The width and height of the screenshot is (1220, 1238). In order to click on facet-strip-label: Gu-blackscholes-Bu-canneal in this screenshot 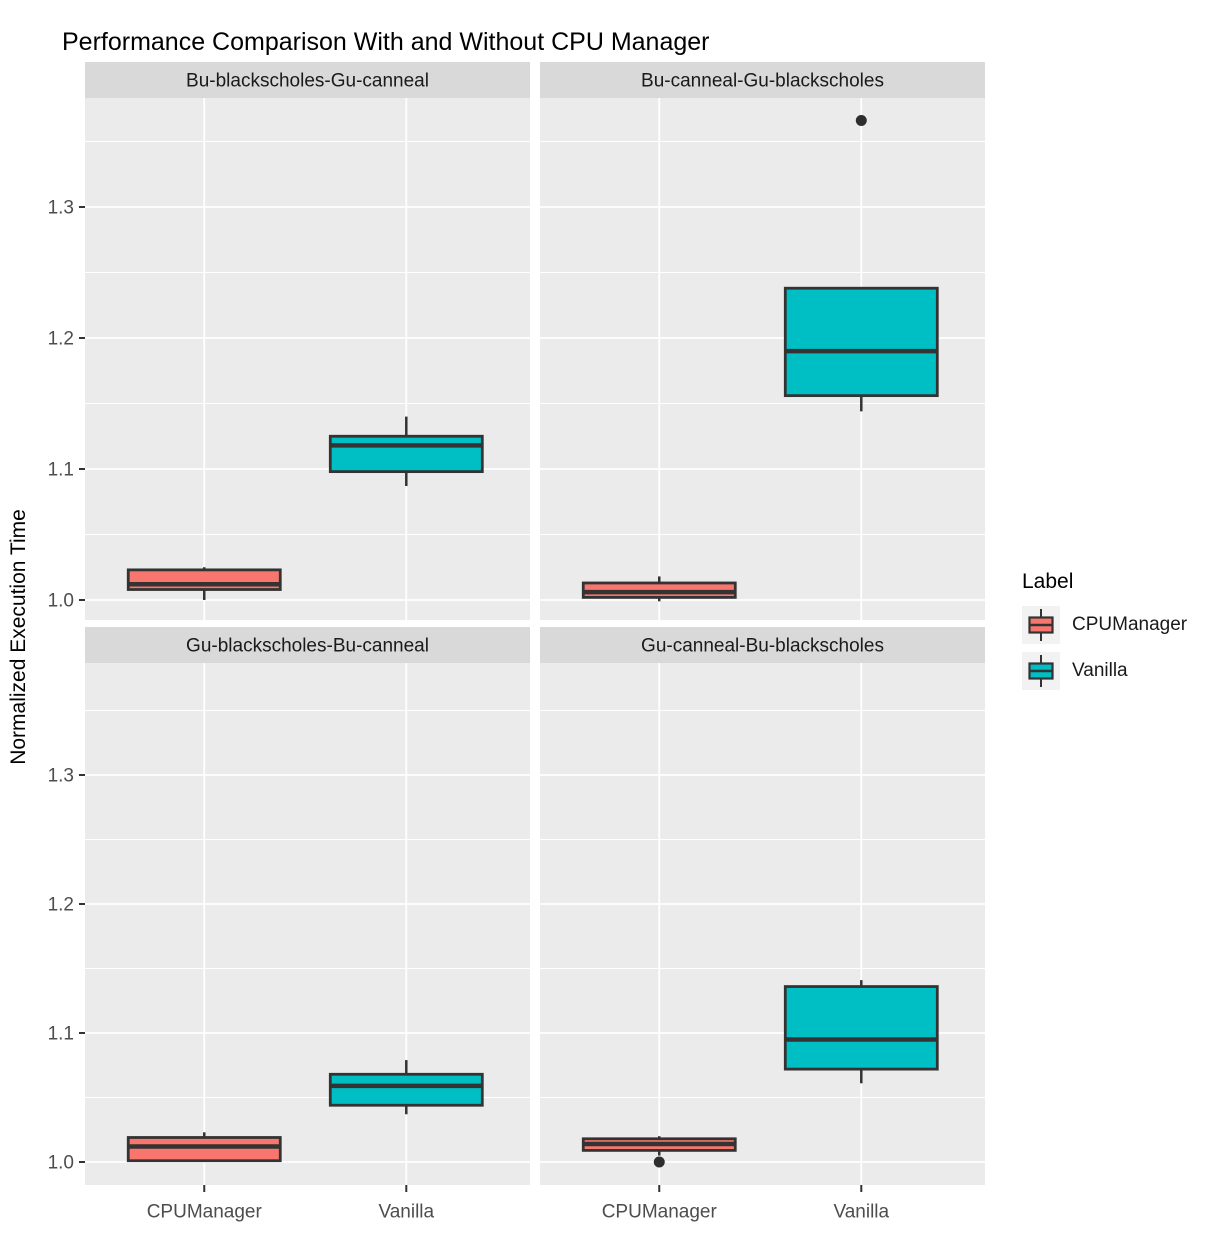, I will do `click(307, 646)`.